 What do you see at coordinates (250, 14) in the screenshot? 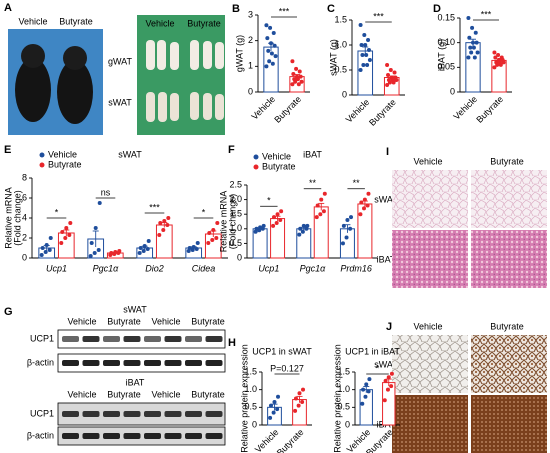
I see `y-tick-label: 3` at bounding box center [250, 14].